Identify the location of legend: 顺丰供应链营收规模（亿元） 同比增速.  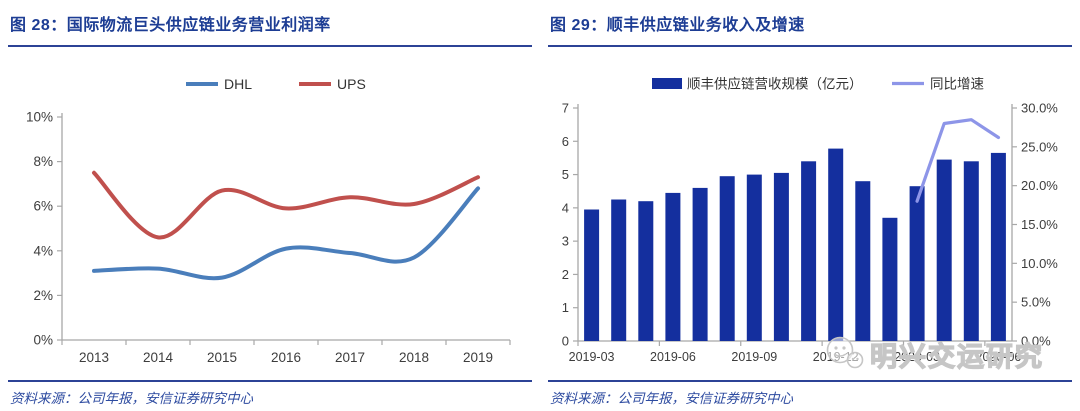
(818, 84).